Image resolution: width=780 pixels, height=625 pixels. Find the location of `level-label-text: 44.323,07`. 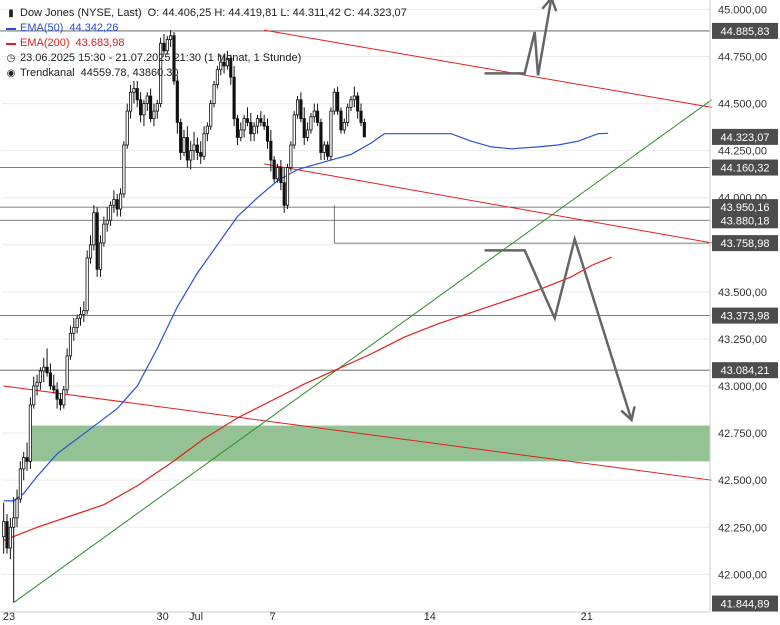

level-label-text: 44.323,07 is located at coordinates (745, 138).